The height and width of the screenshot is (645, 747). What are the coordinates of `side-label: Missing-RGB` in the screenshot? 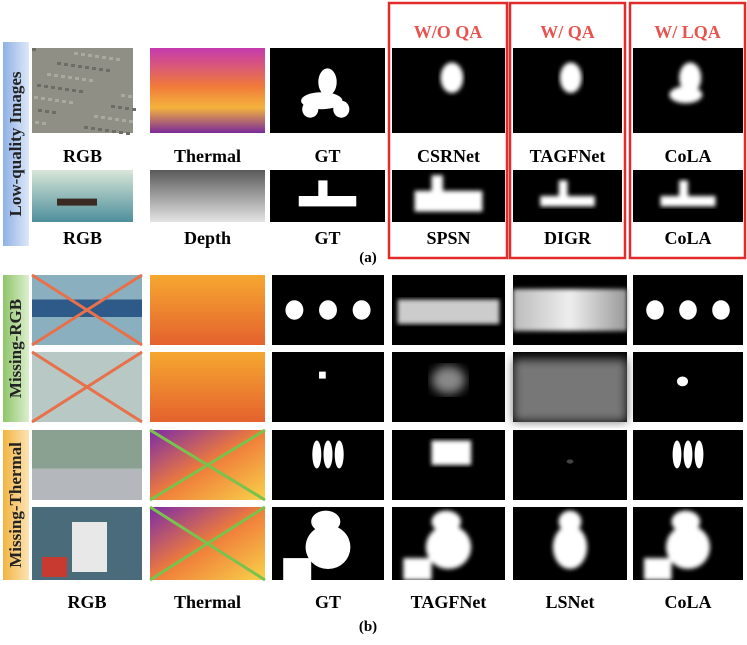 It's located at (15, 348).